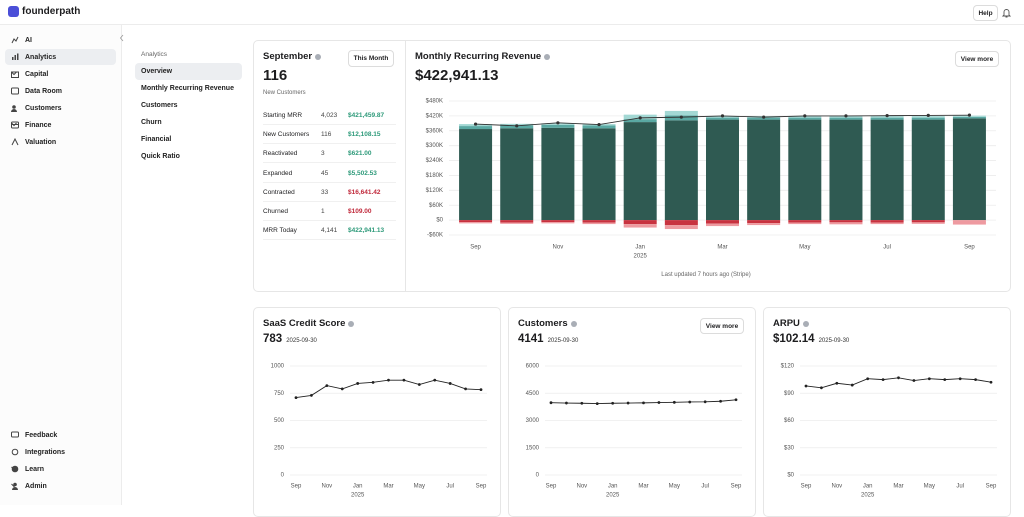 The width and height of the screenshot is (1024, 517). I want to click on chart-headline: 4141, so click(531, 339).